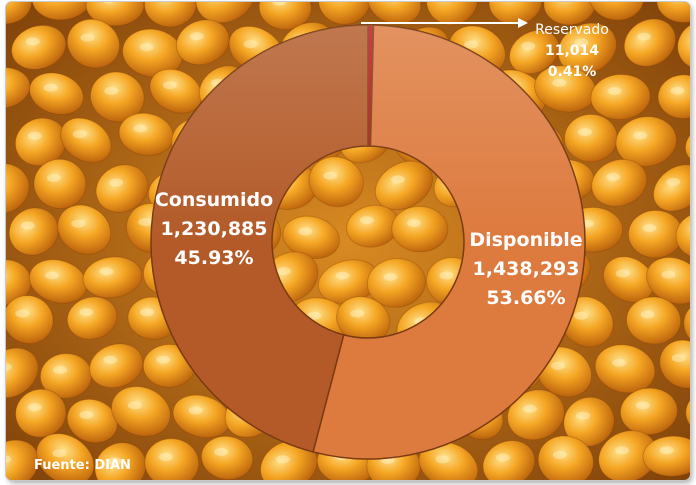 The width and height of the screenshot is (696, 485). Describe the element at coordinates (572, 72) in the screenshot. I see `label-reservado-percent: 0.41%` at that location.